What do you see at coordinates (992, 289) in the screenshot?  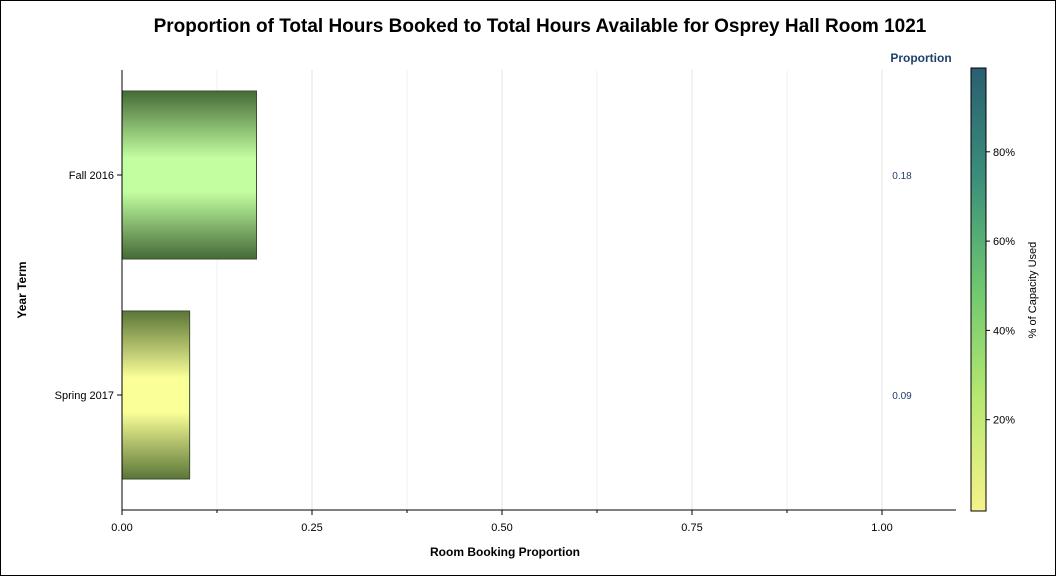 I see `colorbar: 20% 40% 60% 80%` at bounding box center [992, 289].